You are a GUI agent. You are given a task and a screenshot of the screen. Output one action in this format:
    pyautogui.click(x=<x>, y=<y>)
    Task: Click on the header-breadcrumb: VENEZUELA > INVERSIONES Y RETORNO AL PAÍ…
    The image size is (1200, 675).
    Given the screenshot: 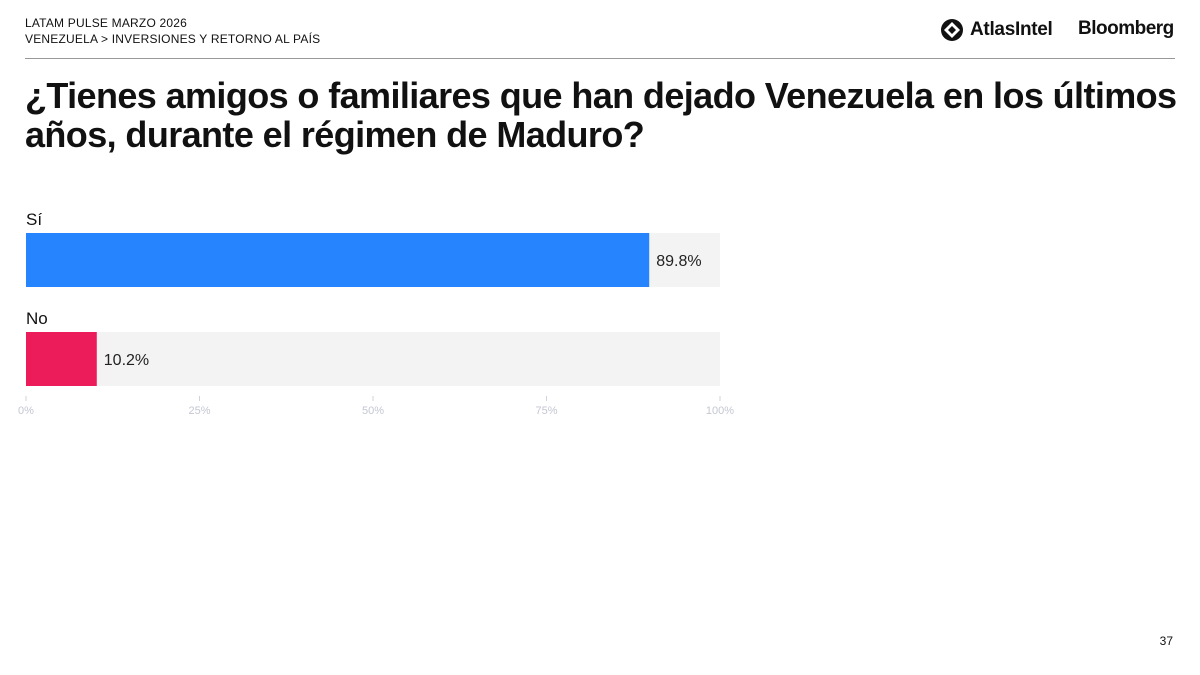 What is the action you would take?
    pyautogui.click(x=173, y=39)
    